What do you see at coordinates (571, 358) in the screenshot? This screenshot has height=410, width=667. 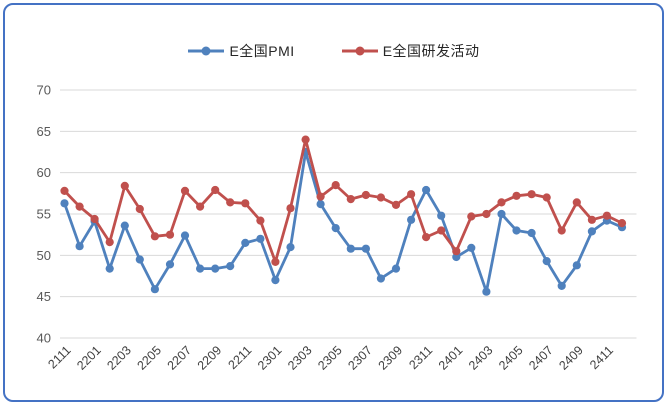 I see `x-tick-label: 2409` at bounding box center [571, 358].